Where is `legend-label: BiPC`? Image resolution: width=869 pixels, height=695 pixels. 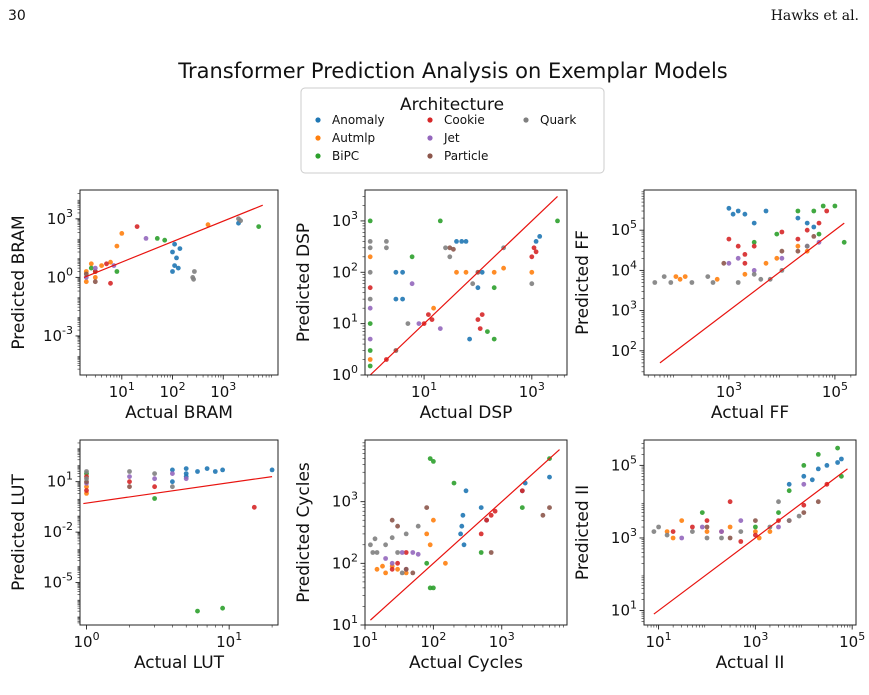
legend-label: BiPC is located at coordinates (345, 156).